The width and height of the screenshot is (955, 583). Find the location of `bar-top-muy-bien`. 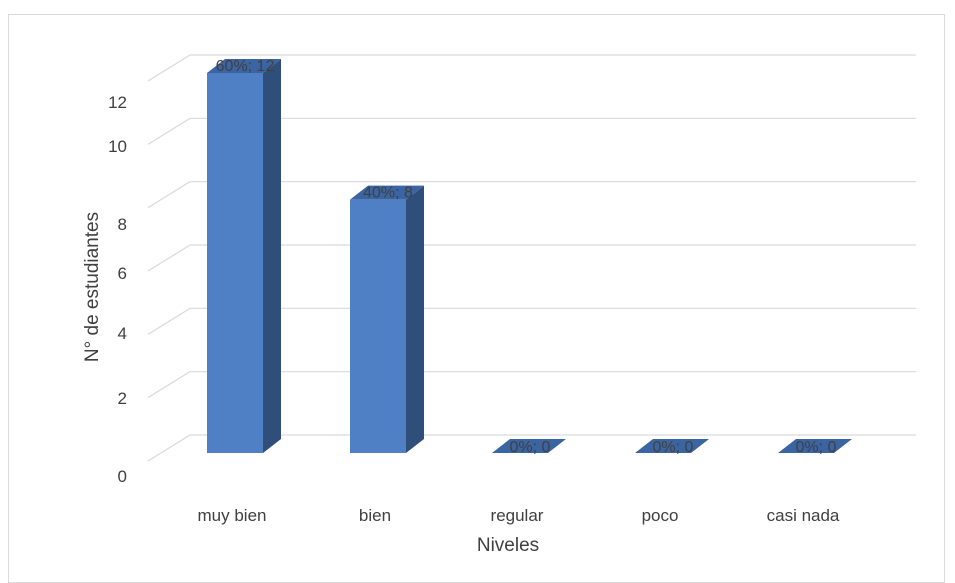

bar-top-muy-bien is located at coordinates (244, 66).